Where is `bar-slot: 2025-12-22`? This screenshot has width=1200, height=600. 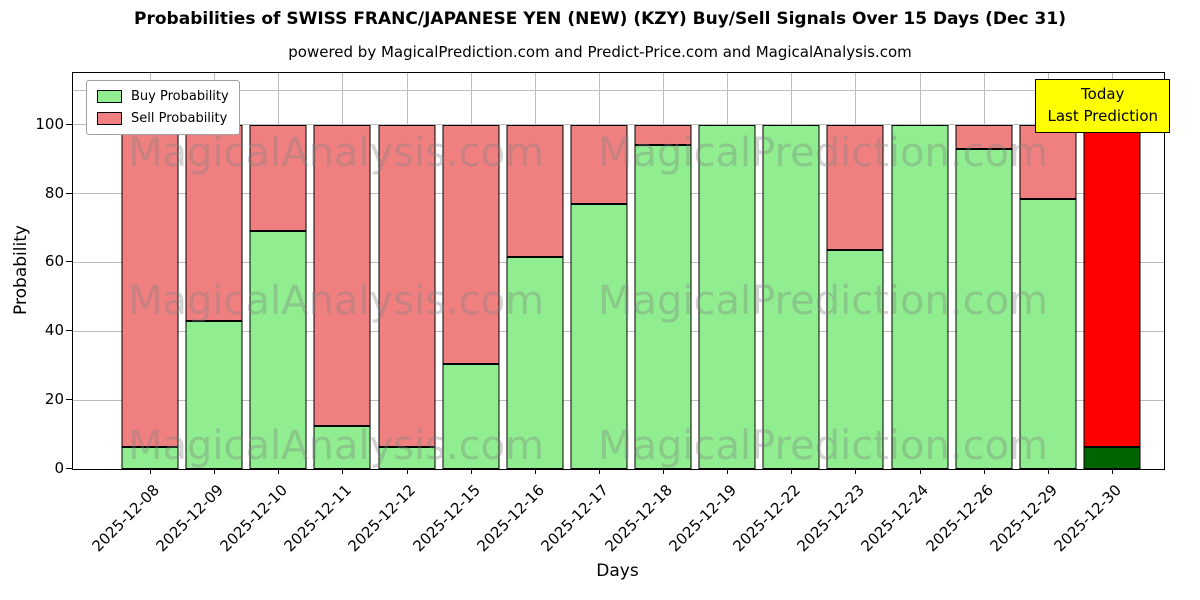
bar-slot: 2025-12-22 is located at coordinates (776, 314).